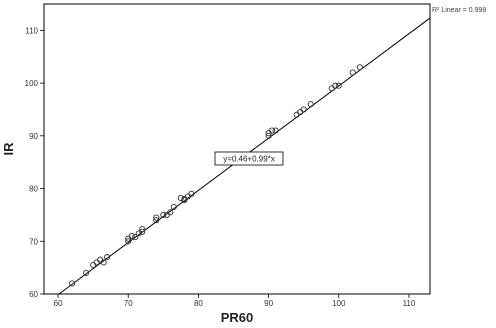 The image size is (496, 328). I want to click on equation-annotation: y=0.46+0.99*x, so click(249, 158).